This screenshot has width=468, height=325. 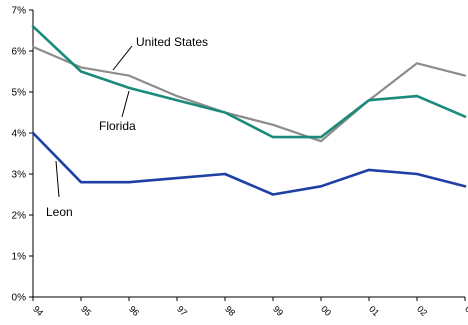 What do you see at coordinates (19, 257) in the screenshot?
I see `y-tick-label: 1%` at bounding box center [19, 257].